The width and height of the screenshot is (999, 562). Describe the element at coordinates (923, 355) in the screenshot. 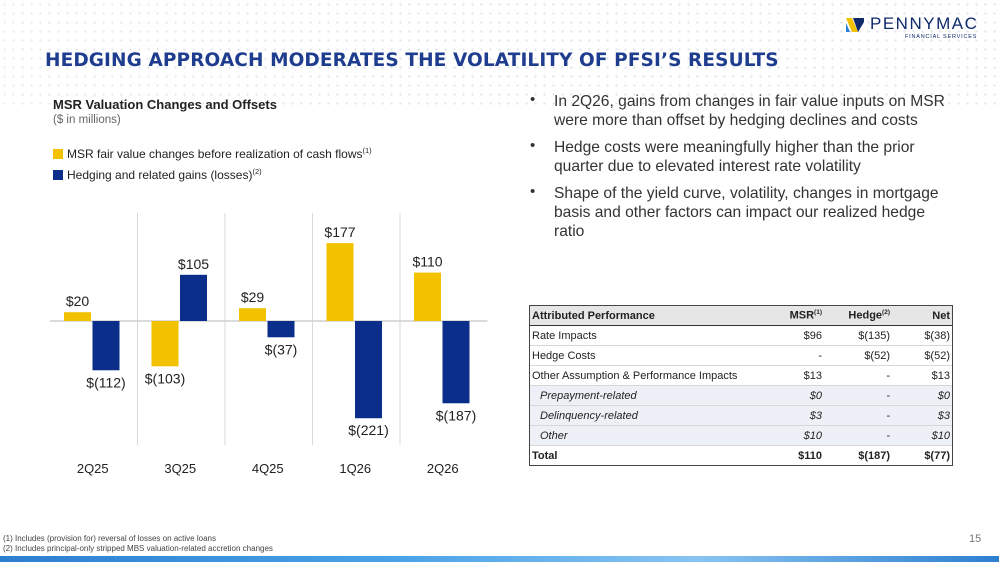

I see `cell-net: $(52)` at that location.